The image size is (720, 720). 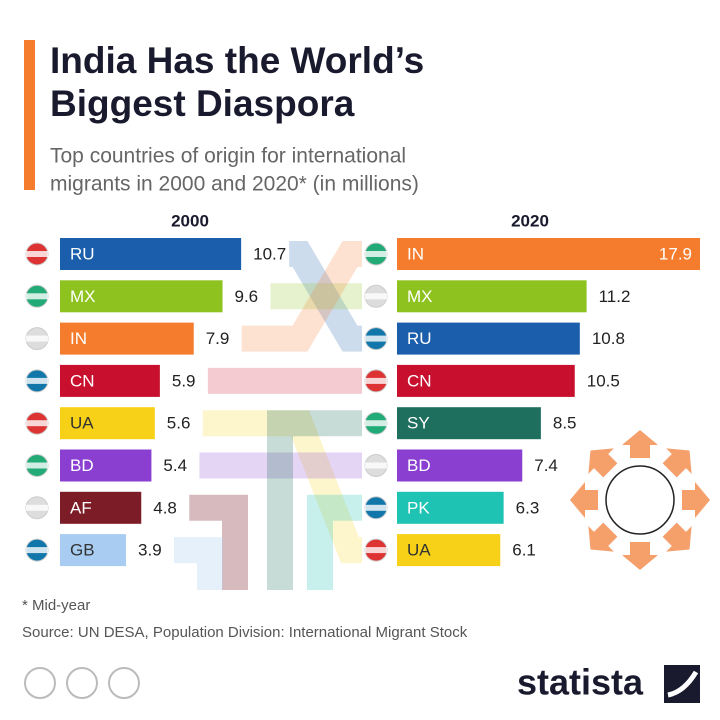 What do you see at coordinates (218, 338) in the screenshot?
I see `value-label: 7.9` at bounding box center [218, 338].